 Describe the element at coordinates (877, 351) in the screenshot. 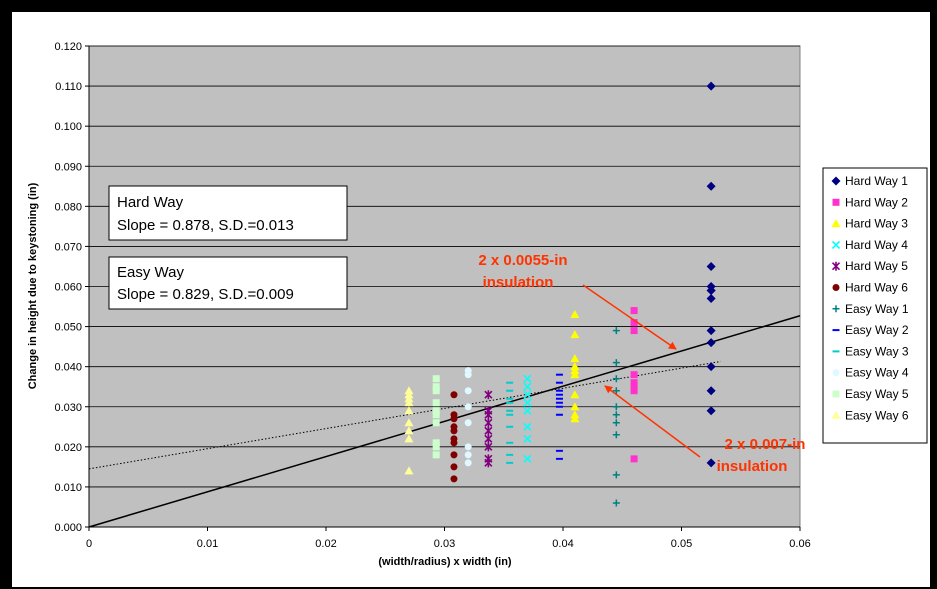

I see `legend-label: Easy Way 3` at that location.